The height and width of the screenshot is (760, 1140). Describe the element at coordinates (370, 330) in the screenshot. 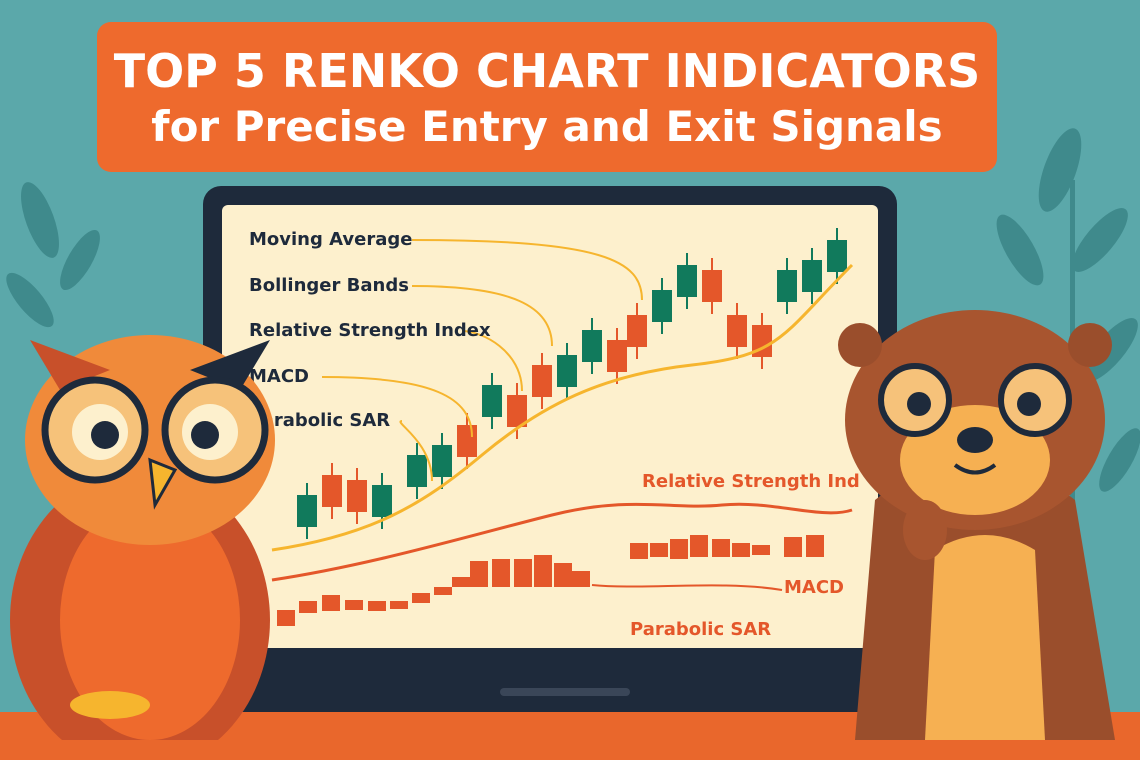

I see `label-rsi: Relative Strength Index` at that location.